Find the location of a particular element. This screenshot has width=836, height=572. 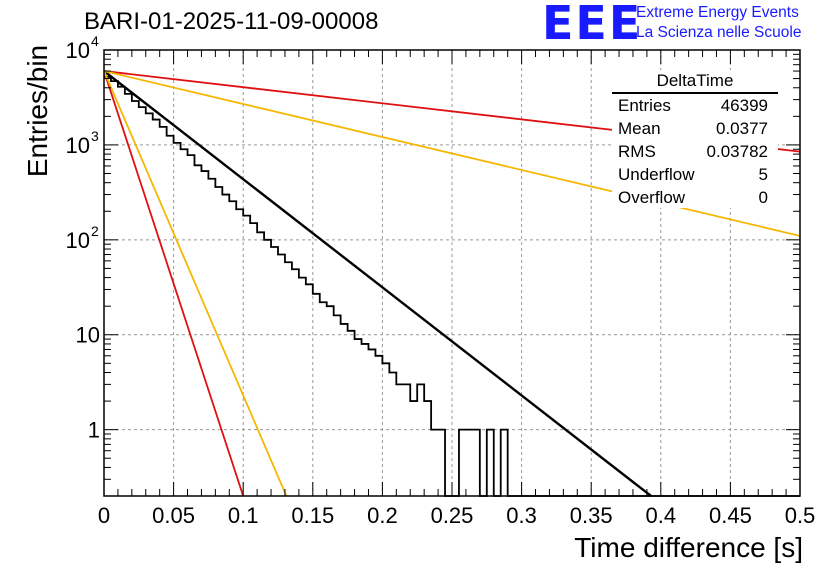

x-tick-label: 0.4 is located at coordinates (661, 515).